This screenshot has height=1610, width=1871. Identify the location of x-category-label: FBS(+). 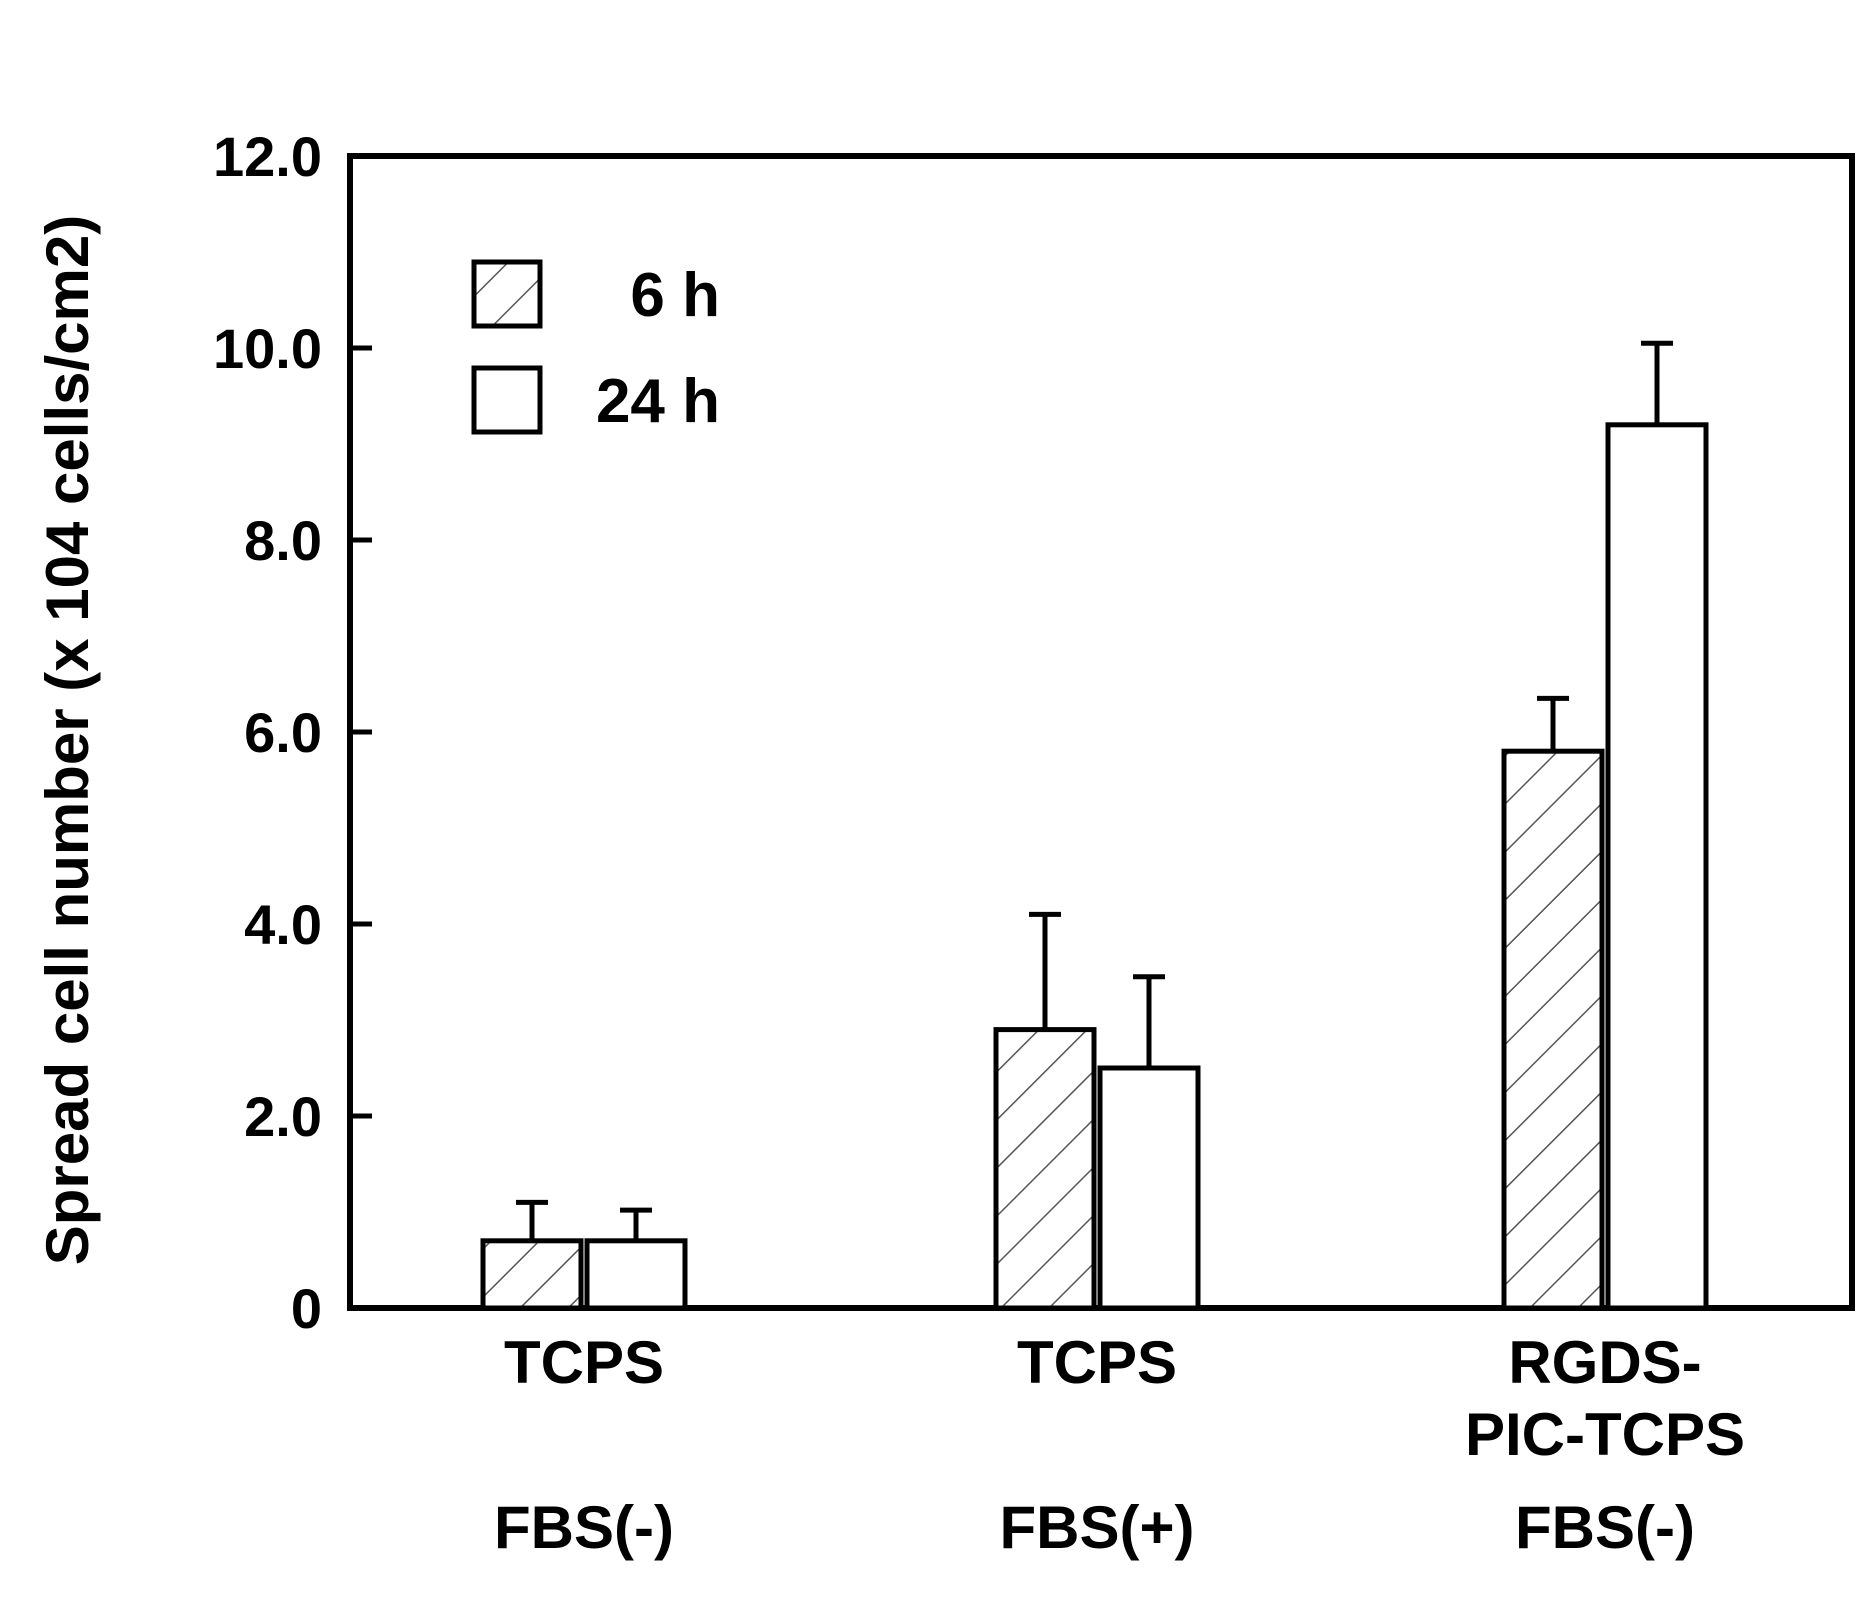
(1097, 1527).